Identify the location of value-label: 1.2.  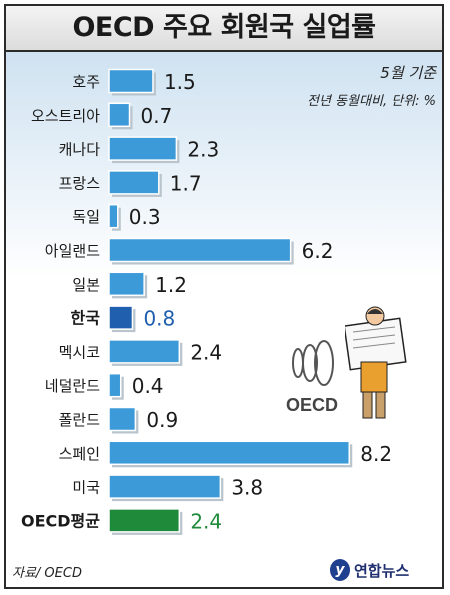
(171, 285).